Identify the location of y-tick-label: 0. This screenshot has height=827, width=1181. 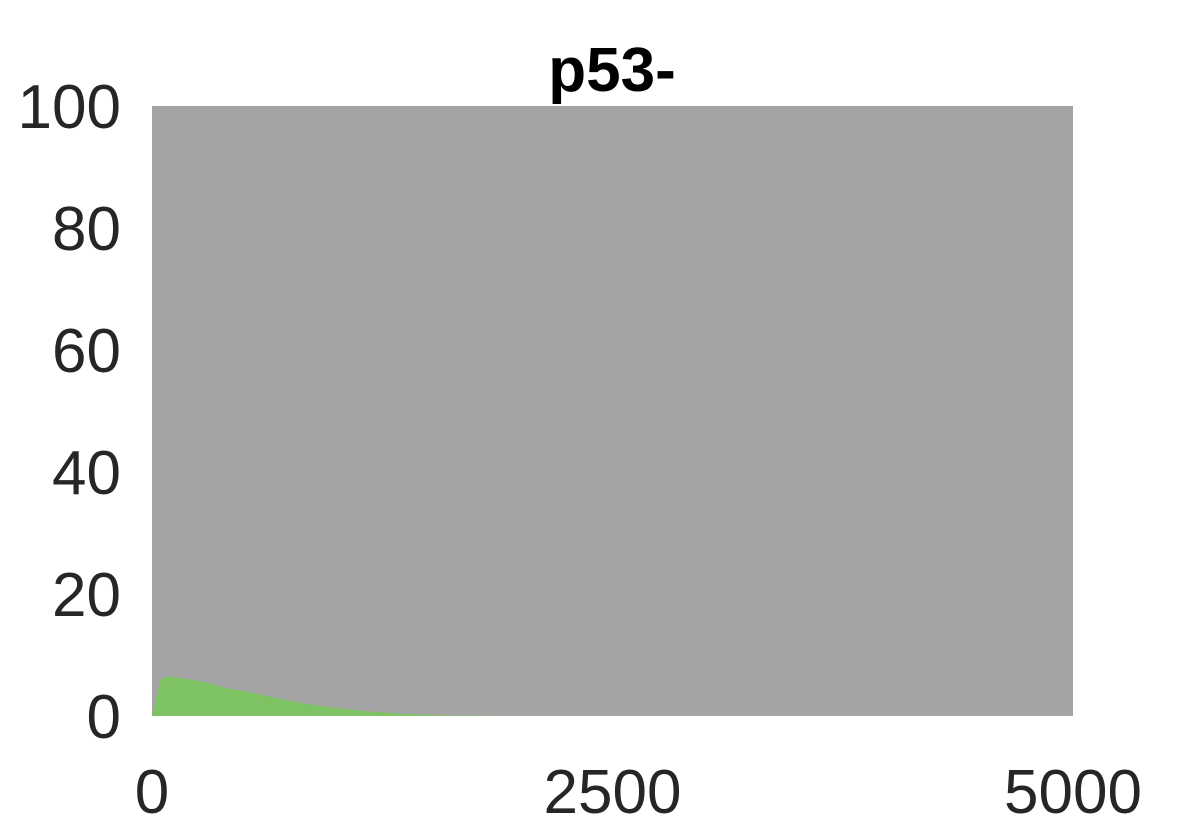
(104, 717).